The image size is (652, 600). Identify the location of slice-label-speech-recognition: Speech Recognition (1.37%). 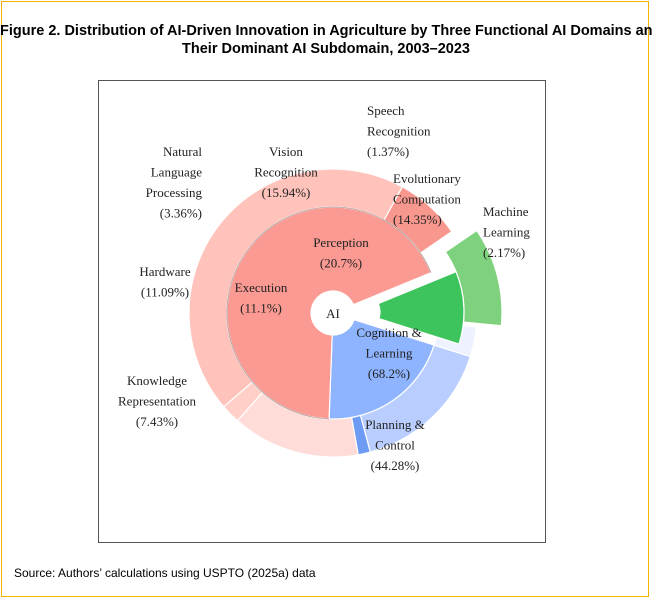
(399, 131).